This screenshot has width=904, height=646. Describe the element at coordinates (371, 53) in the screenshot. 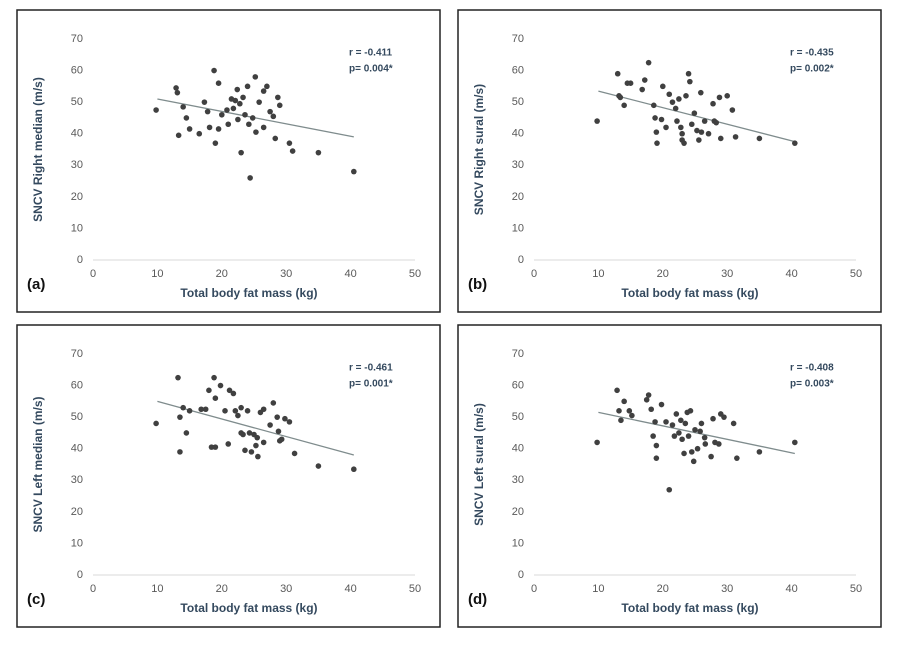

I see `annotation: r = -0.411` at that location.